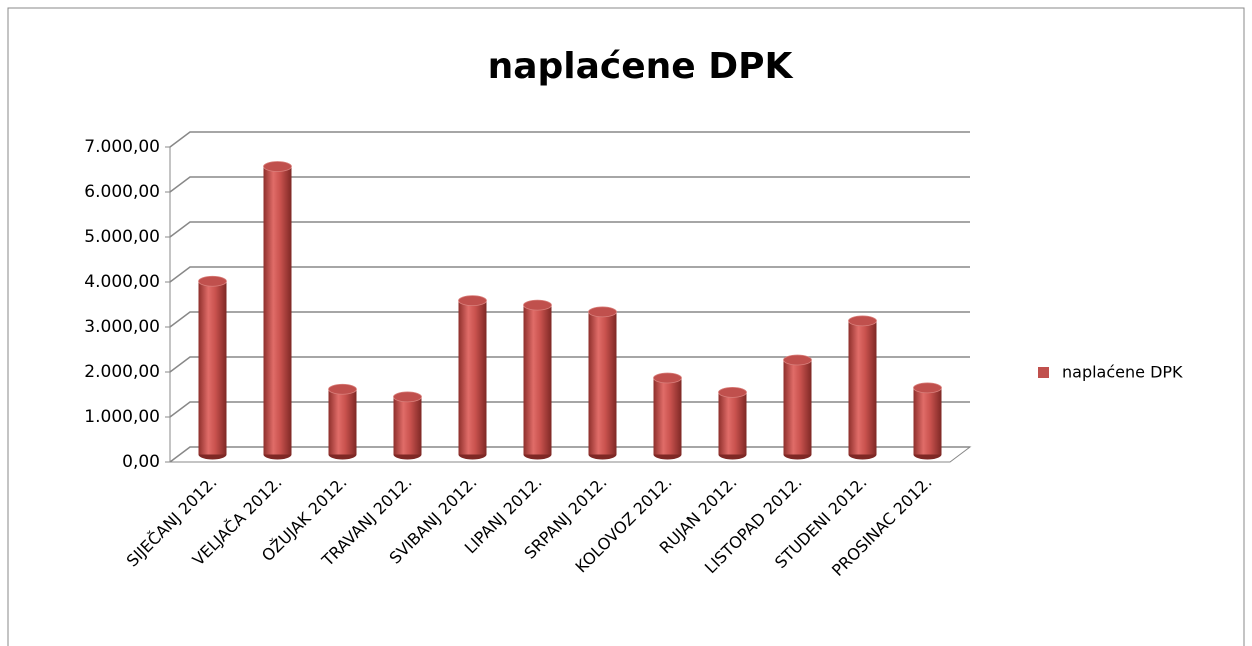 This screenshot has height=646, width=1252. What do you see at coordinates (641, 66) in the screenshot?
I see `chart-title: naplaćene DPK` at bounding box center [641, 66].